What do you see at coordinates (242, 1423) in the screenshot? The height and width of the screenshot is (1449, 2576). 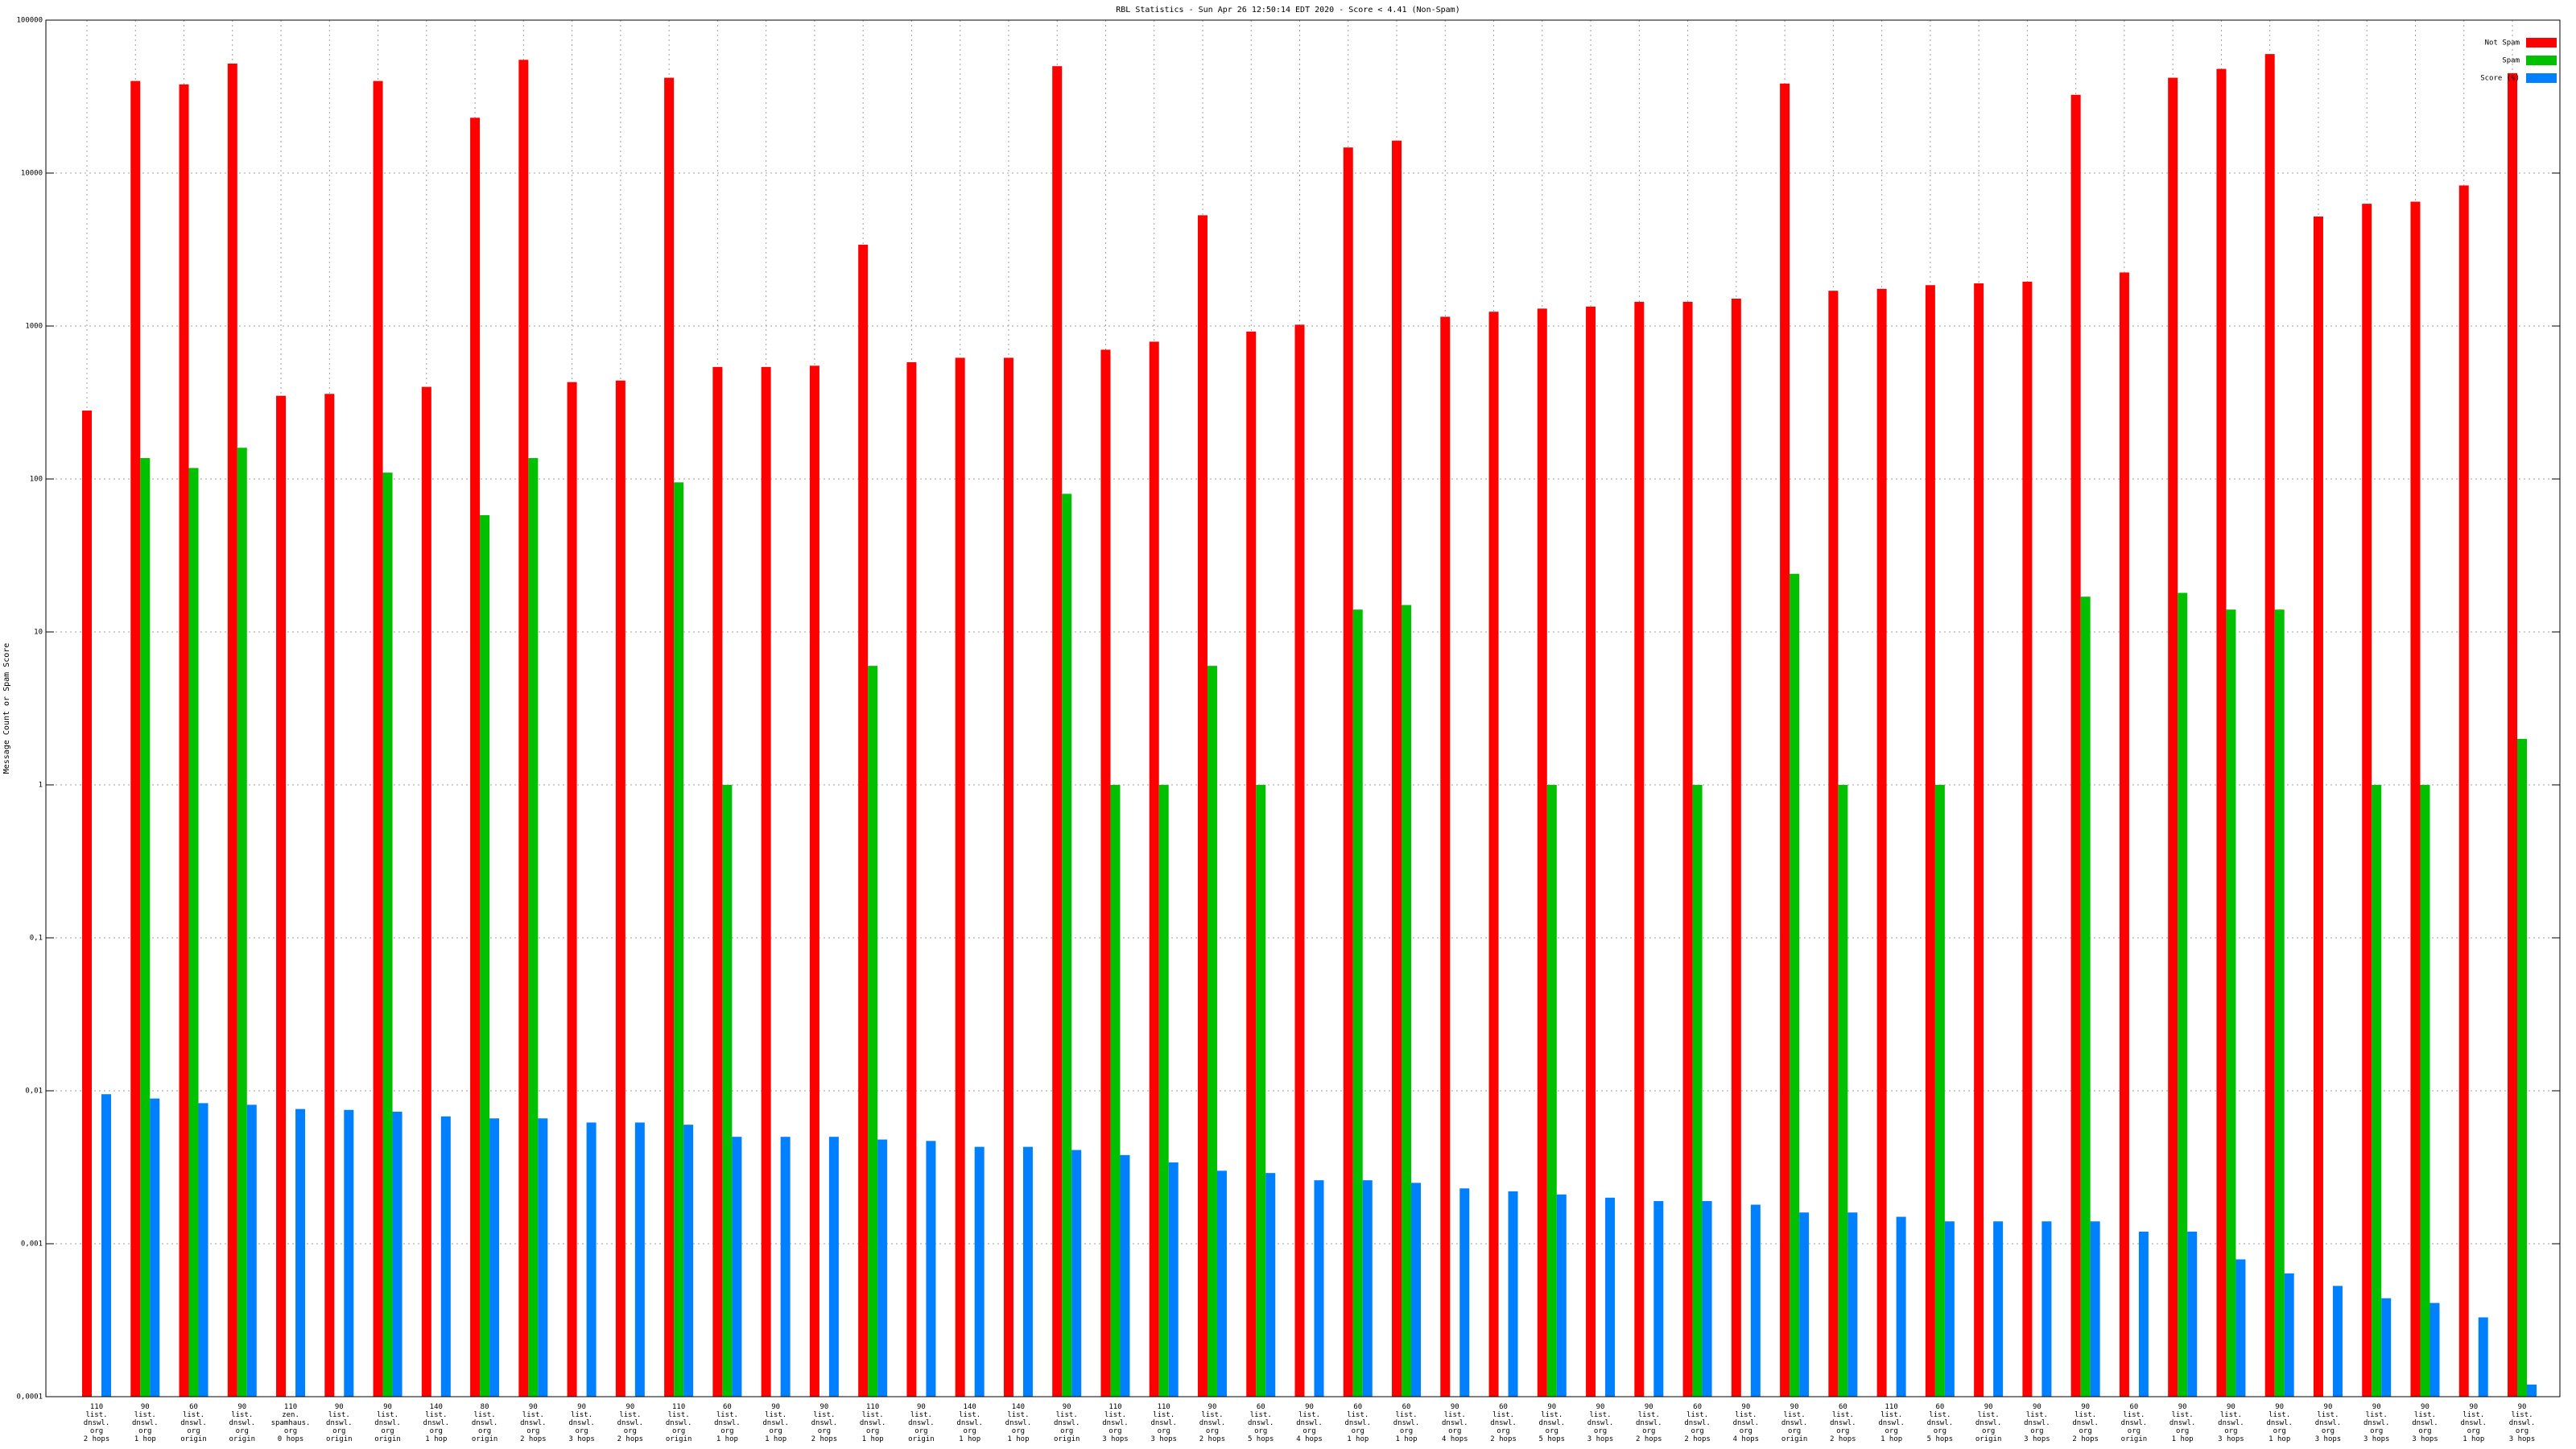 I see `x-tick-label: 90 list. dnswl. org origin` at bounding box center [242, 1423].